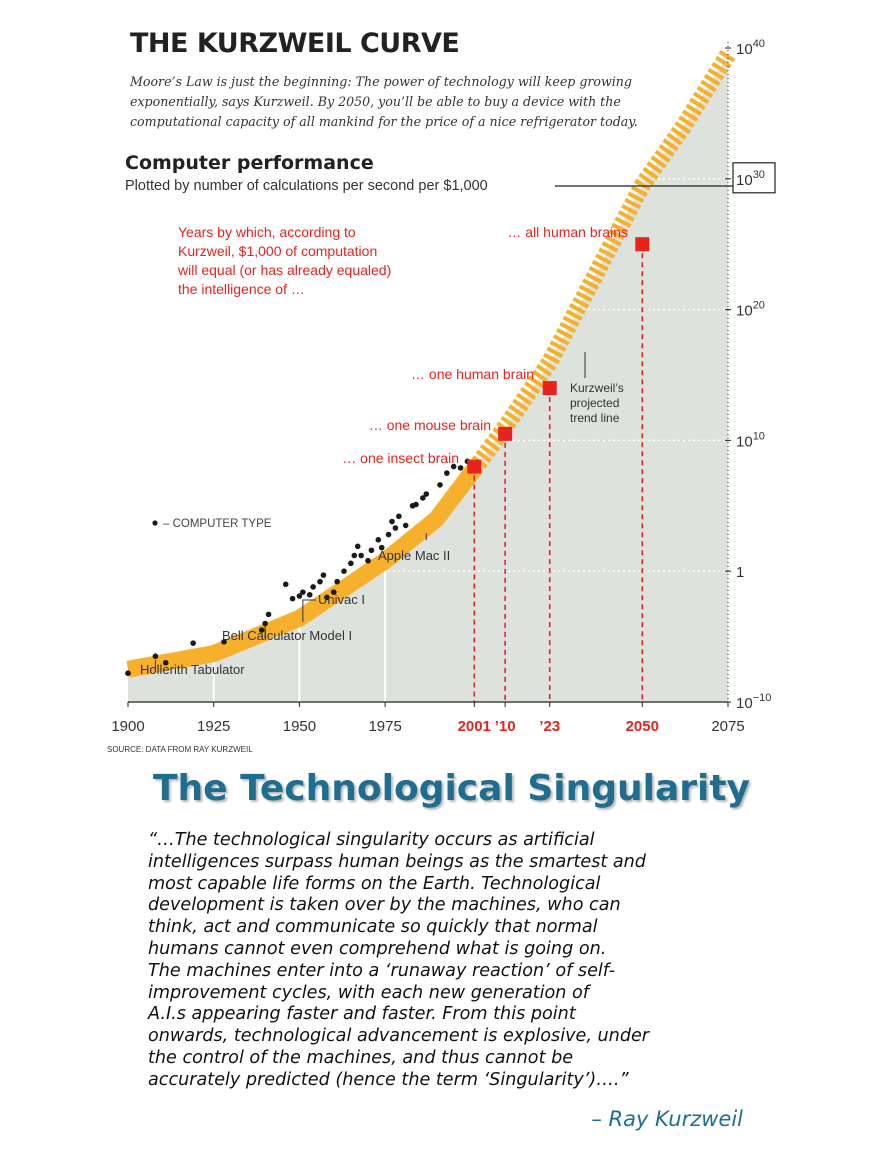 The image size is (893, 1156). What do you see at coordinates (549, 726) in the screenshot?
I see `x-tick-label: ’23` at bounding box center [549, 726].